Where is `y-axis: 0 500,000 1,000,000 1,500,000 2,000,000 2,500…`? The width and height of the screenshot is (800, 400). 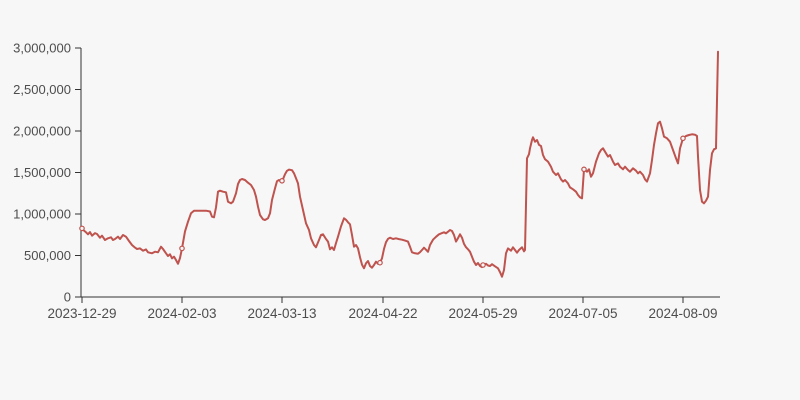 y-axis: 0 500,000 1,000,000 1,500,000 2,000,000 2,500… is located at coordinates (47, 173).